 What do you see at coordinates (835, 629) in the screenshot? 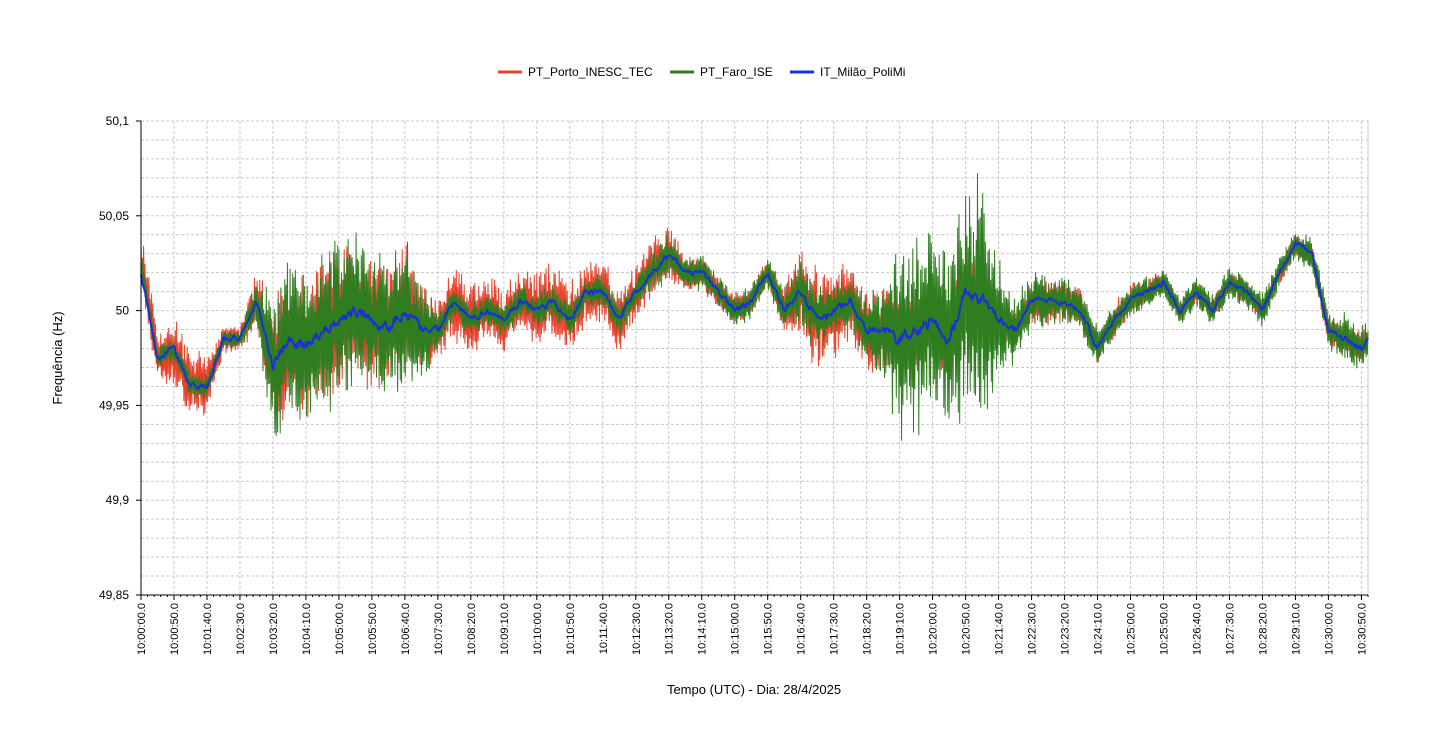
I see `x-tick-label: 10:17:30.0` at bounding box center [835, 629].